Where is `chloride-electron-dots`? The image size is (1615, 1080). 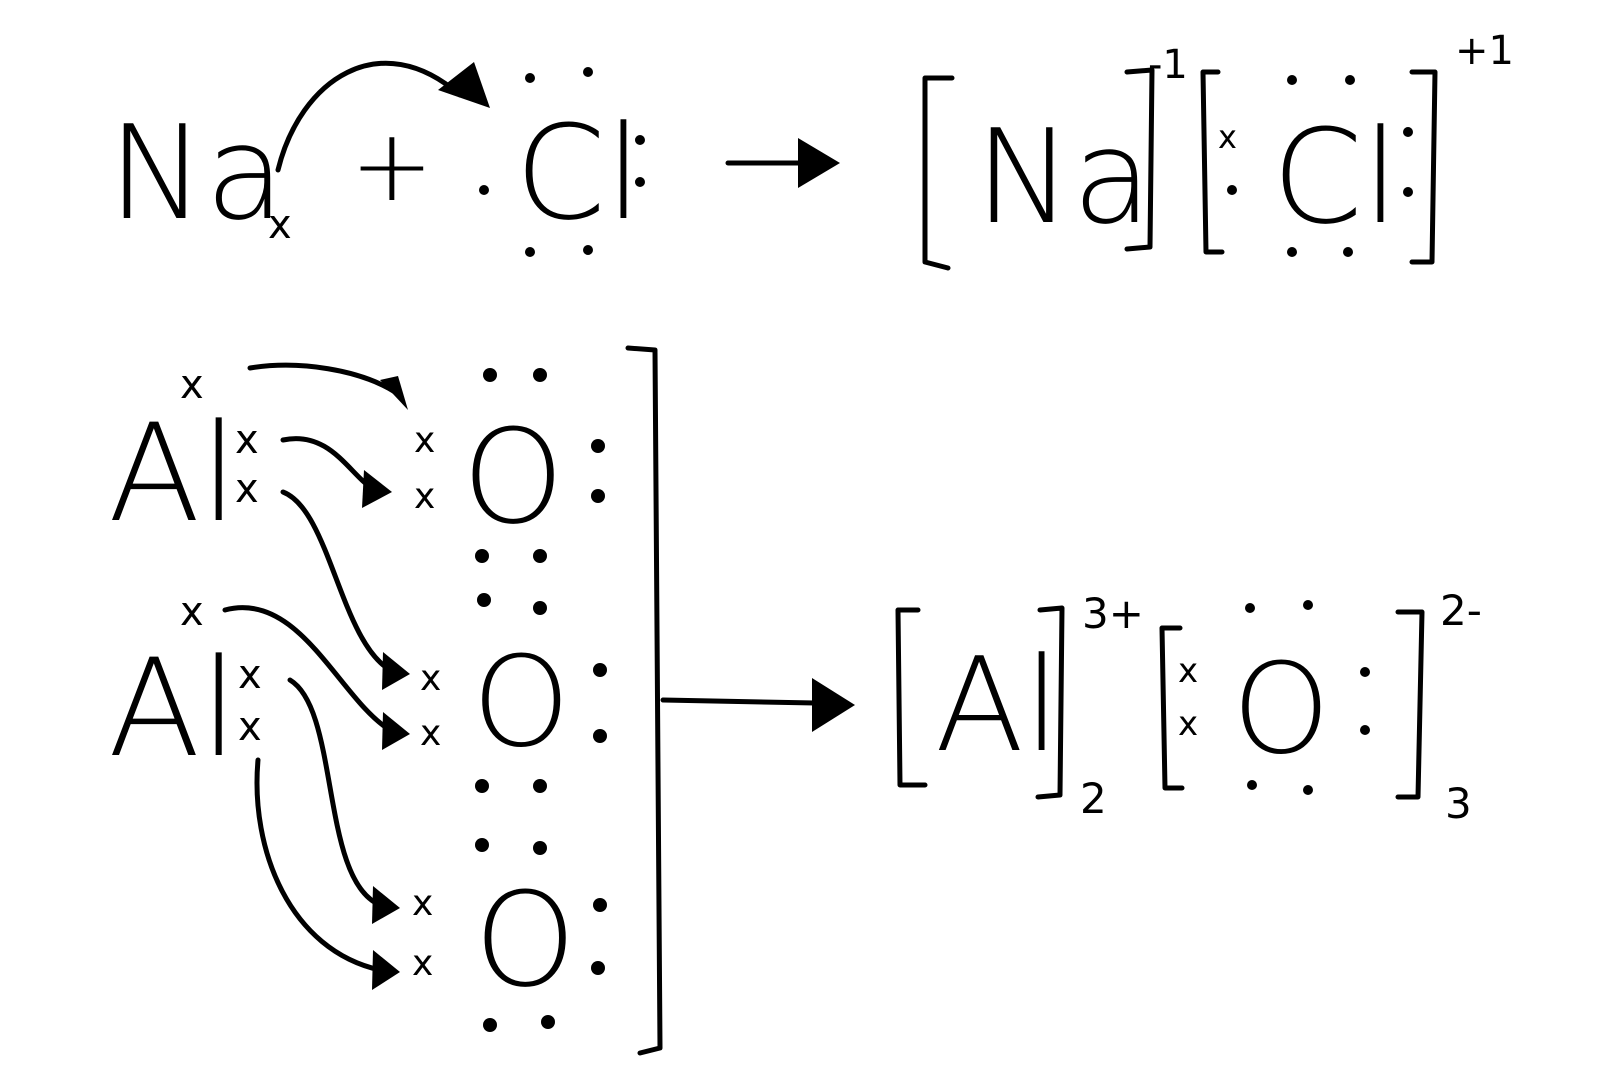 chloride-electron-dots is located at coordinates (1320, 166).